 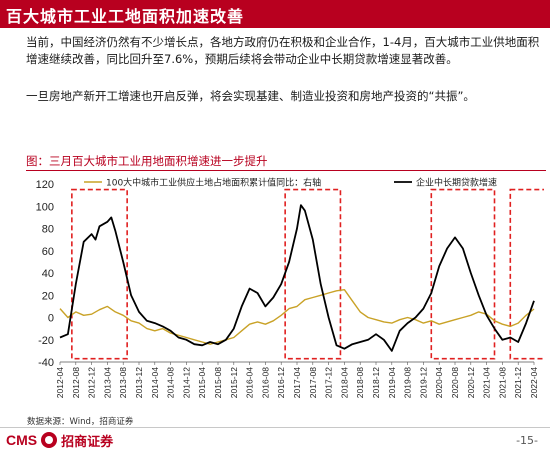 I want to click on title-bar: 百大城市工业工地面积加速改善, so click(x=275, y=14).